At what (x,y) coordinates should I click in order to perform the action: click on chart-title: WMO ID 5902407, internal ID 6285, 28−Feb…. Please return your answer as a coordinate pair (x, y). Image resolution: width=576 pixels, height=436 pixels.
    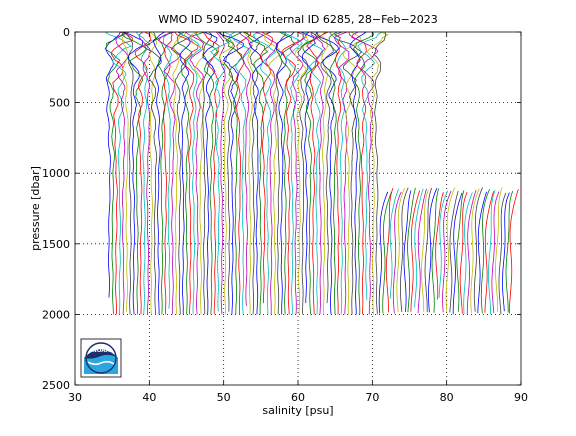
    Looking at the image, I should click on (298, 19).